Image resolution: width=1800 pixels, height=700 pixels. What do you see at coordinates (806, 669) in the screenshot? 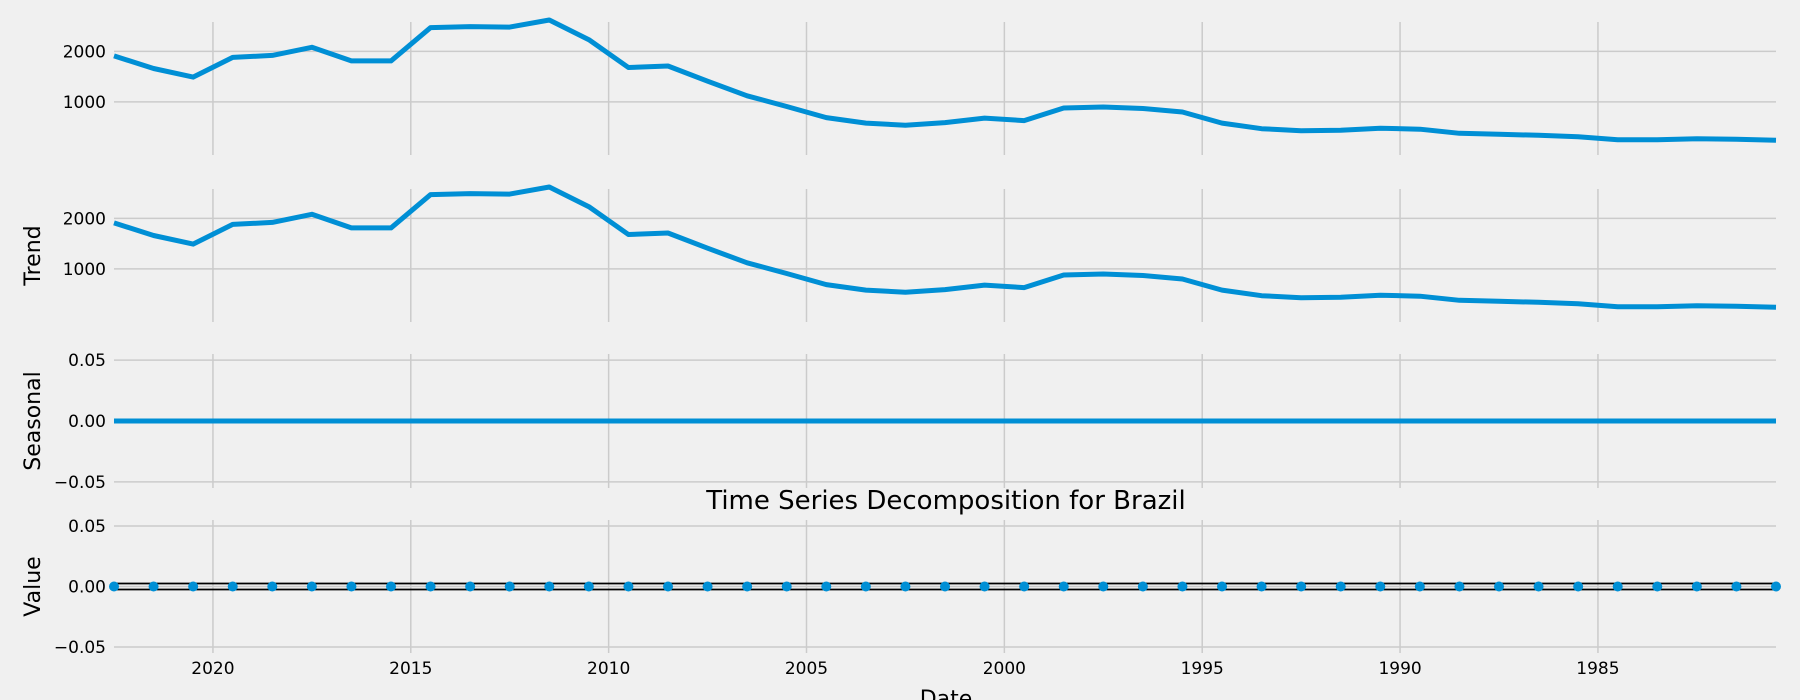
I see `x-tick-label: 2005` at bounding box center [806, 669].